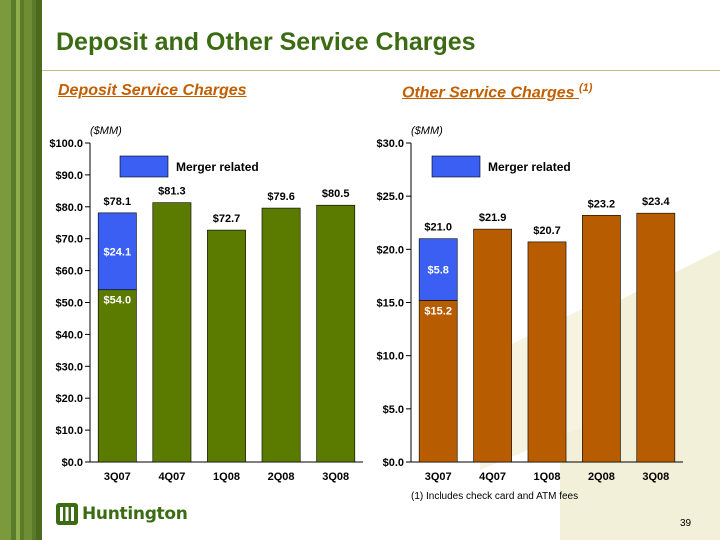 The image size is (720, 540). What do you see at coordinates (655, 477) in the screenshot?
I see `other-x-tick-label-3Q08: 3Q08` at bounding box center [655, 477].